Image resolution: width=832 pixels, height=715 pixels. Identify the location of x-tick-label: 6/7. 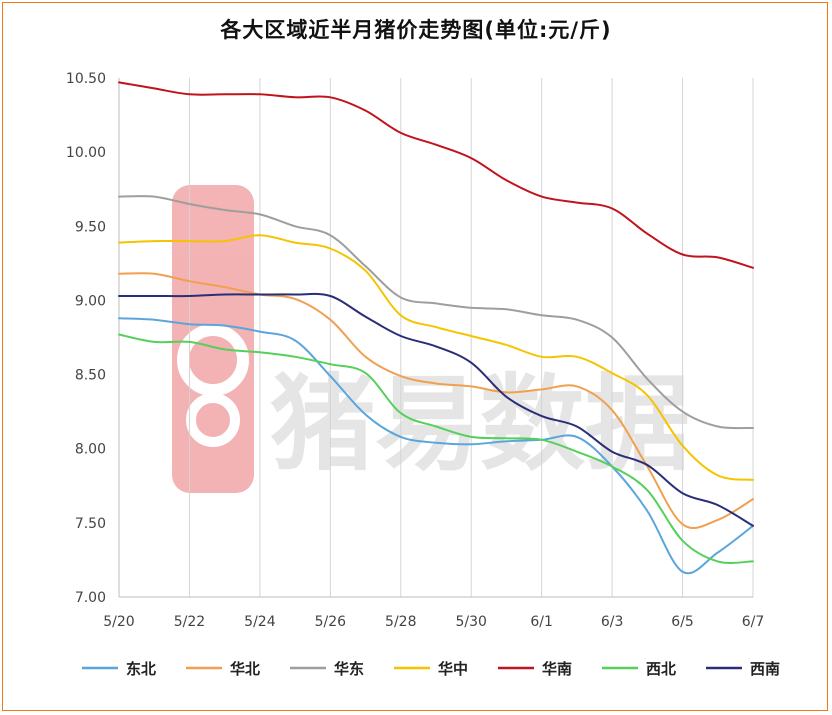
(753, 622).